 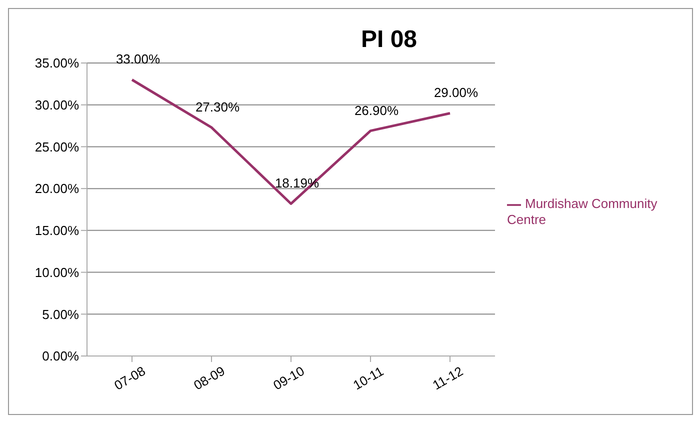 I want to click on y-tick-label: 20.00%, so click(x=57, y=188).